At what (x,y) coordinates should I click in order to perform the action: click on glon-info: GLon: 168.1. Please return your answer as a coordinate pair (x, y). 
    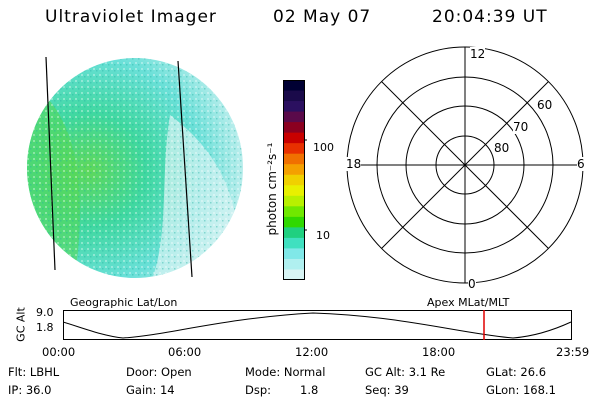
    Looking at the image, I should click on (521, 390).